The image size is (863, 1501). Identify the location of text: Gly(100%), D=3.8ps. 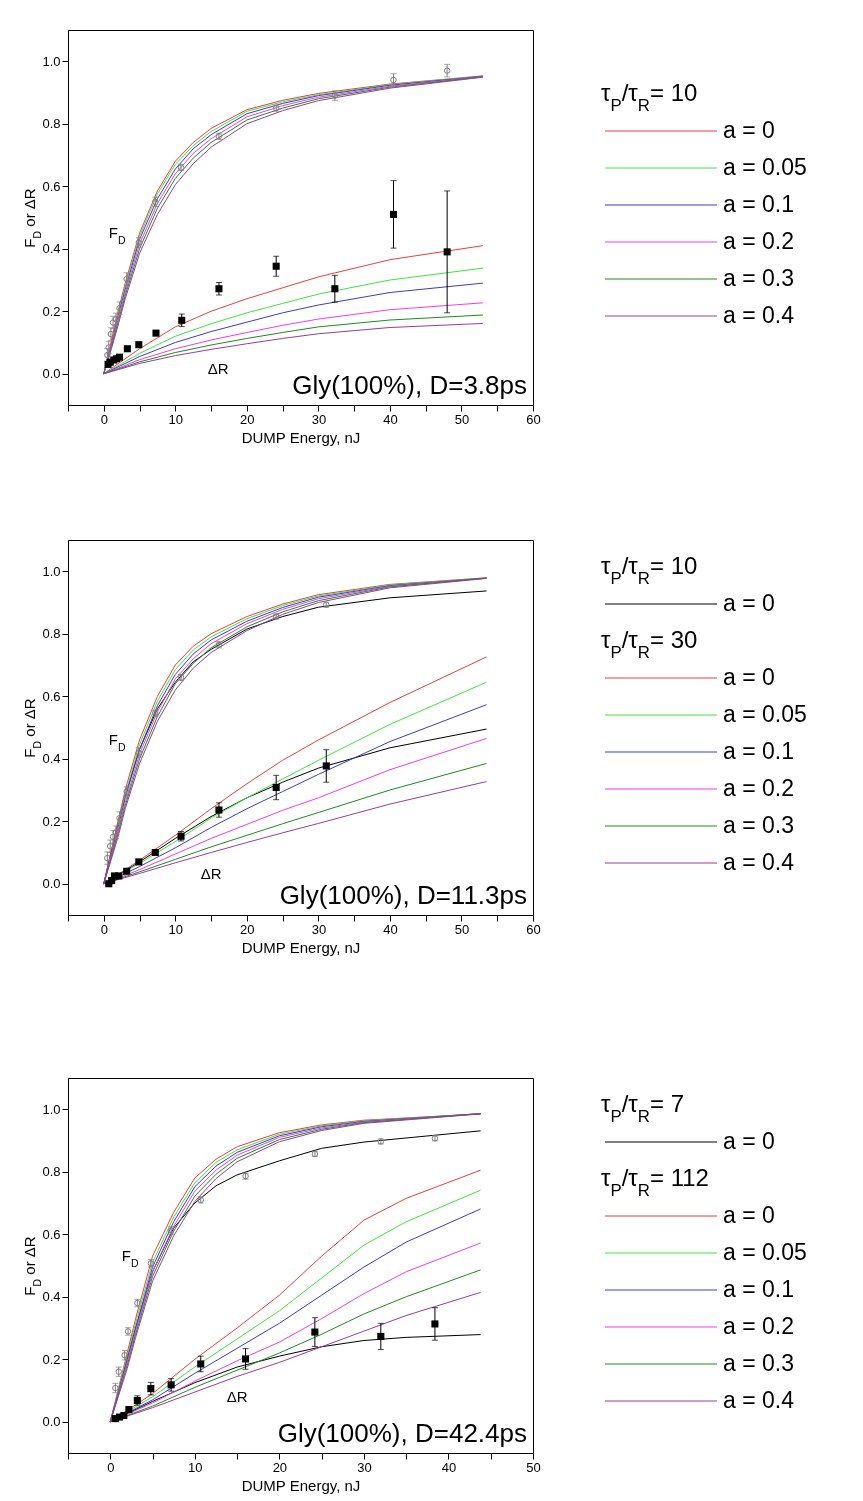
(409, 385).